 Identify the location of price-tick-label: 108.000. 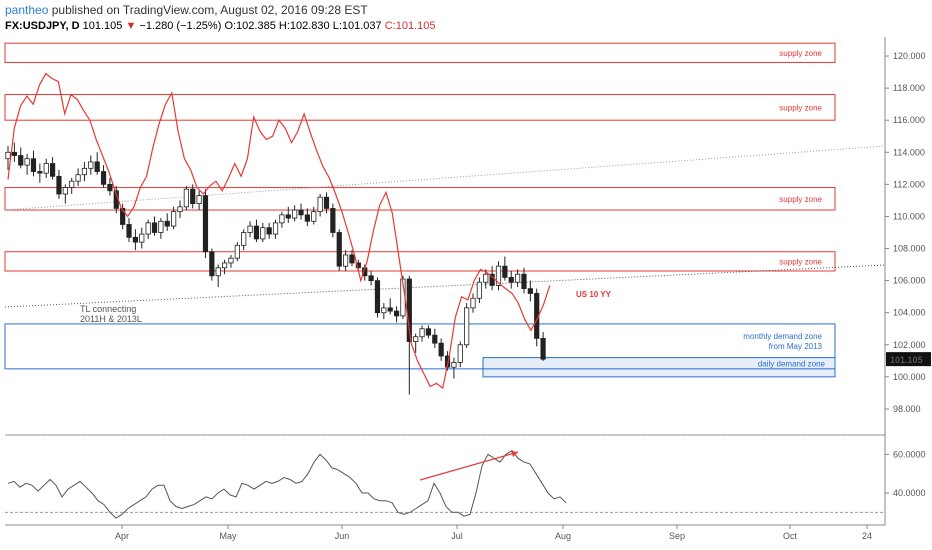
(909, 249).